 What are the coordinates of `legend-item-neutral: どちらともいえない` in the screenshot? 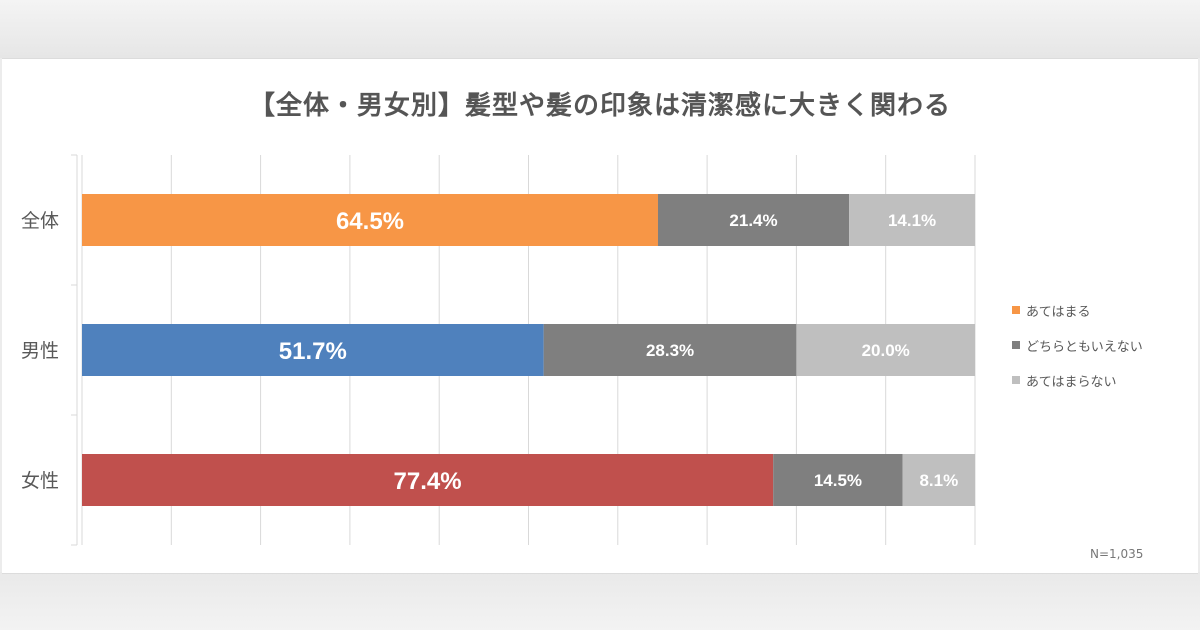 It's located at (1077, 345).